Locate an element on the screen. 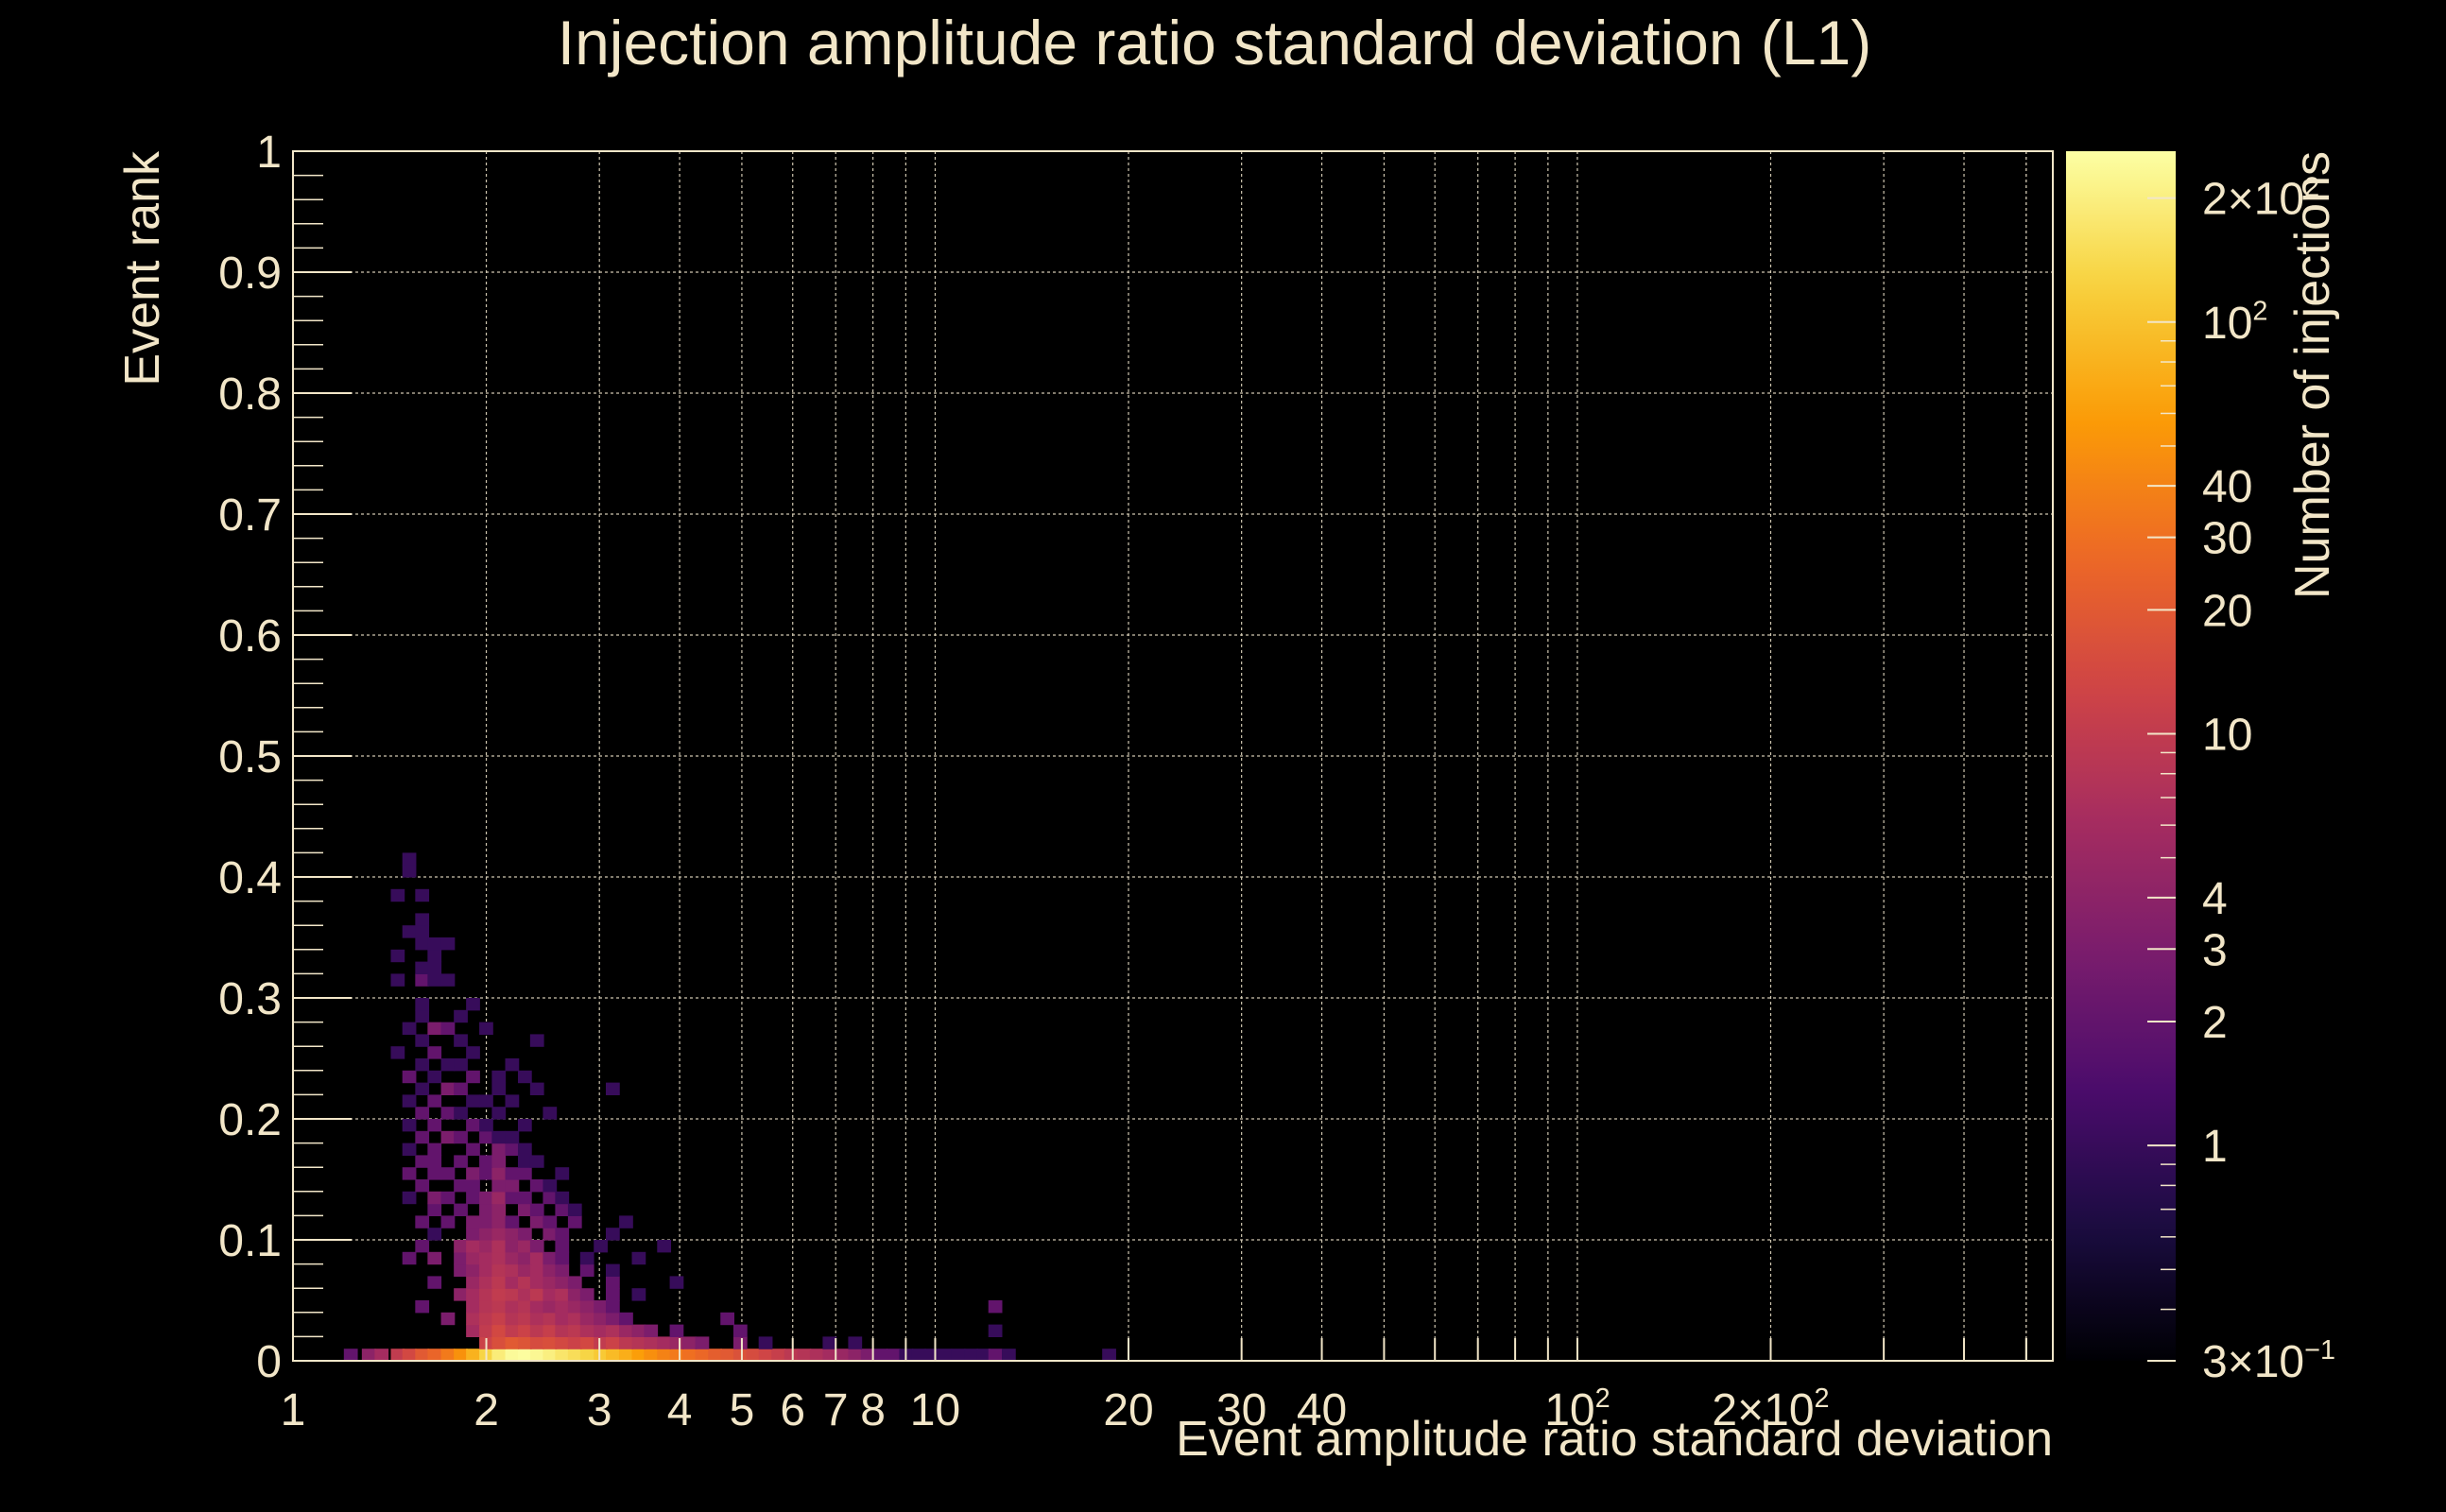 The width and height of the screenshot is (2446, 1512). colorbar-tick-label: 40 is located at coordinates (2227, 487).